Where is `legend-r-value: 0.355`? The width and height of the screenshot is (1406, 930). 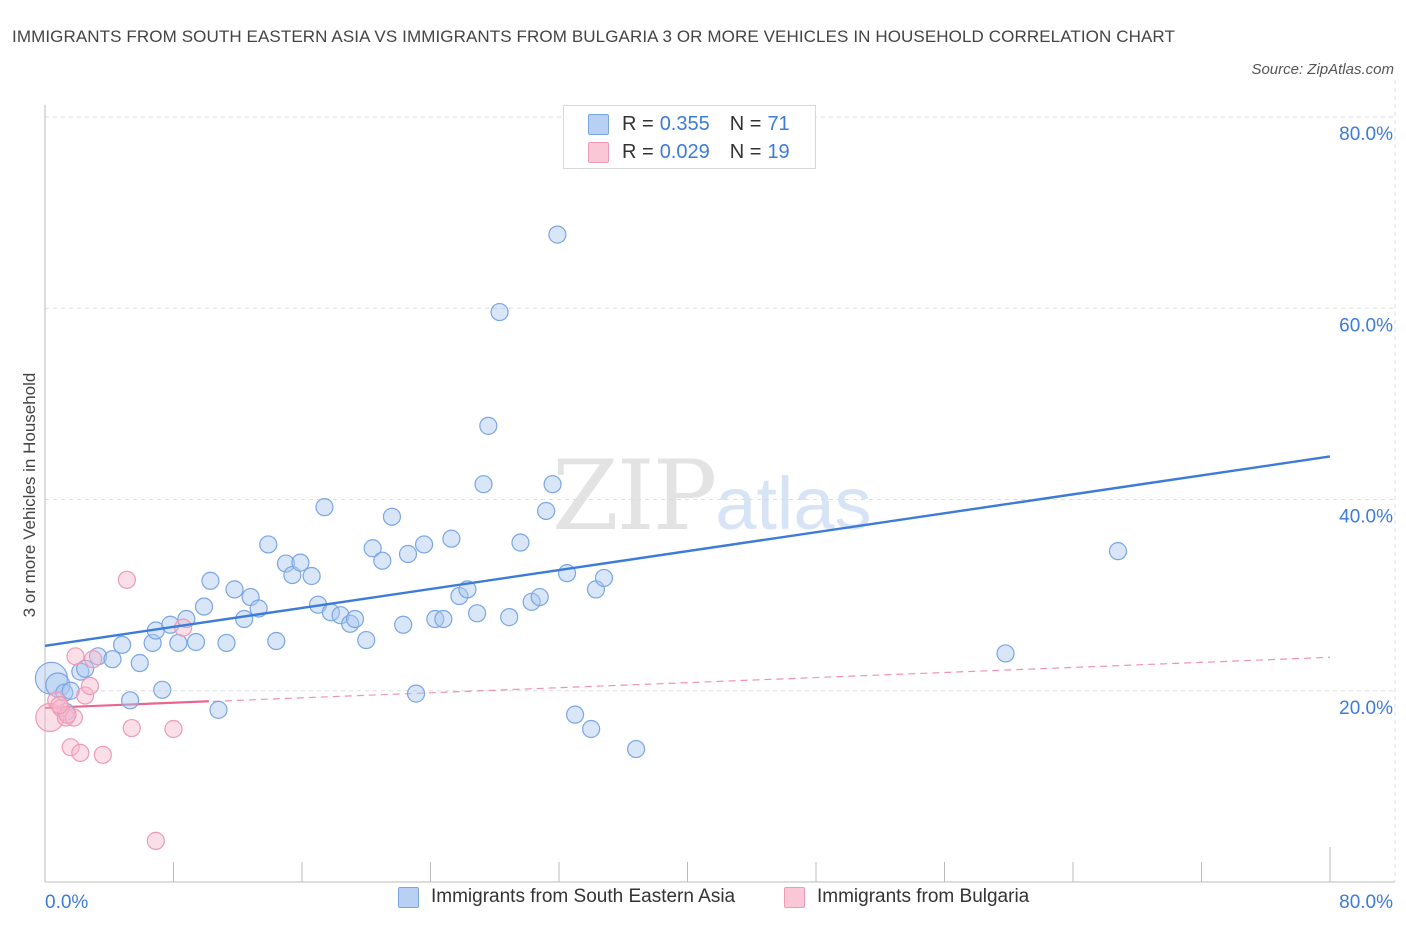 legend-r-value: 0.355 is located at coordinates (684, 123).